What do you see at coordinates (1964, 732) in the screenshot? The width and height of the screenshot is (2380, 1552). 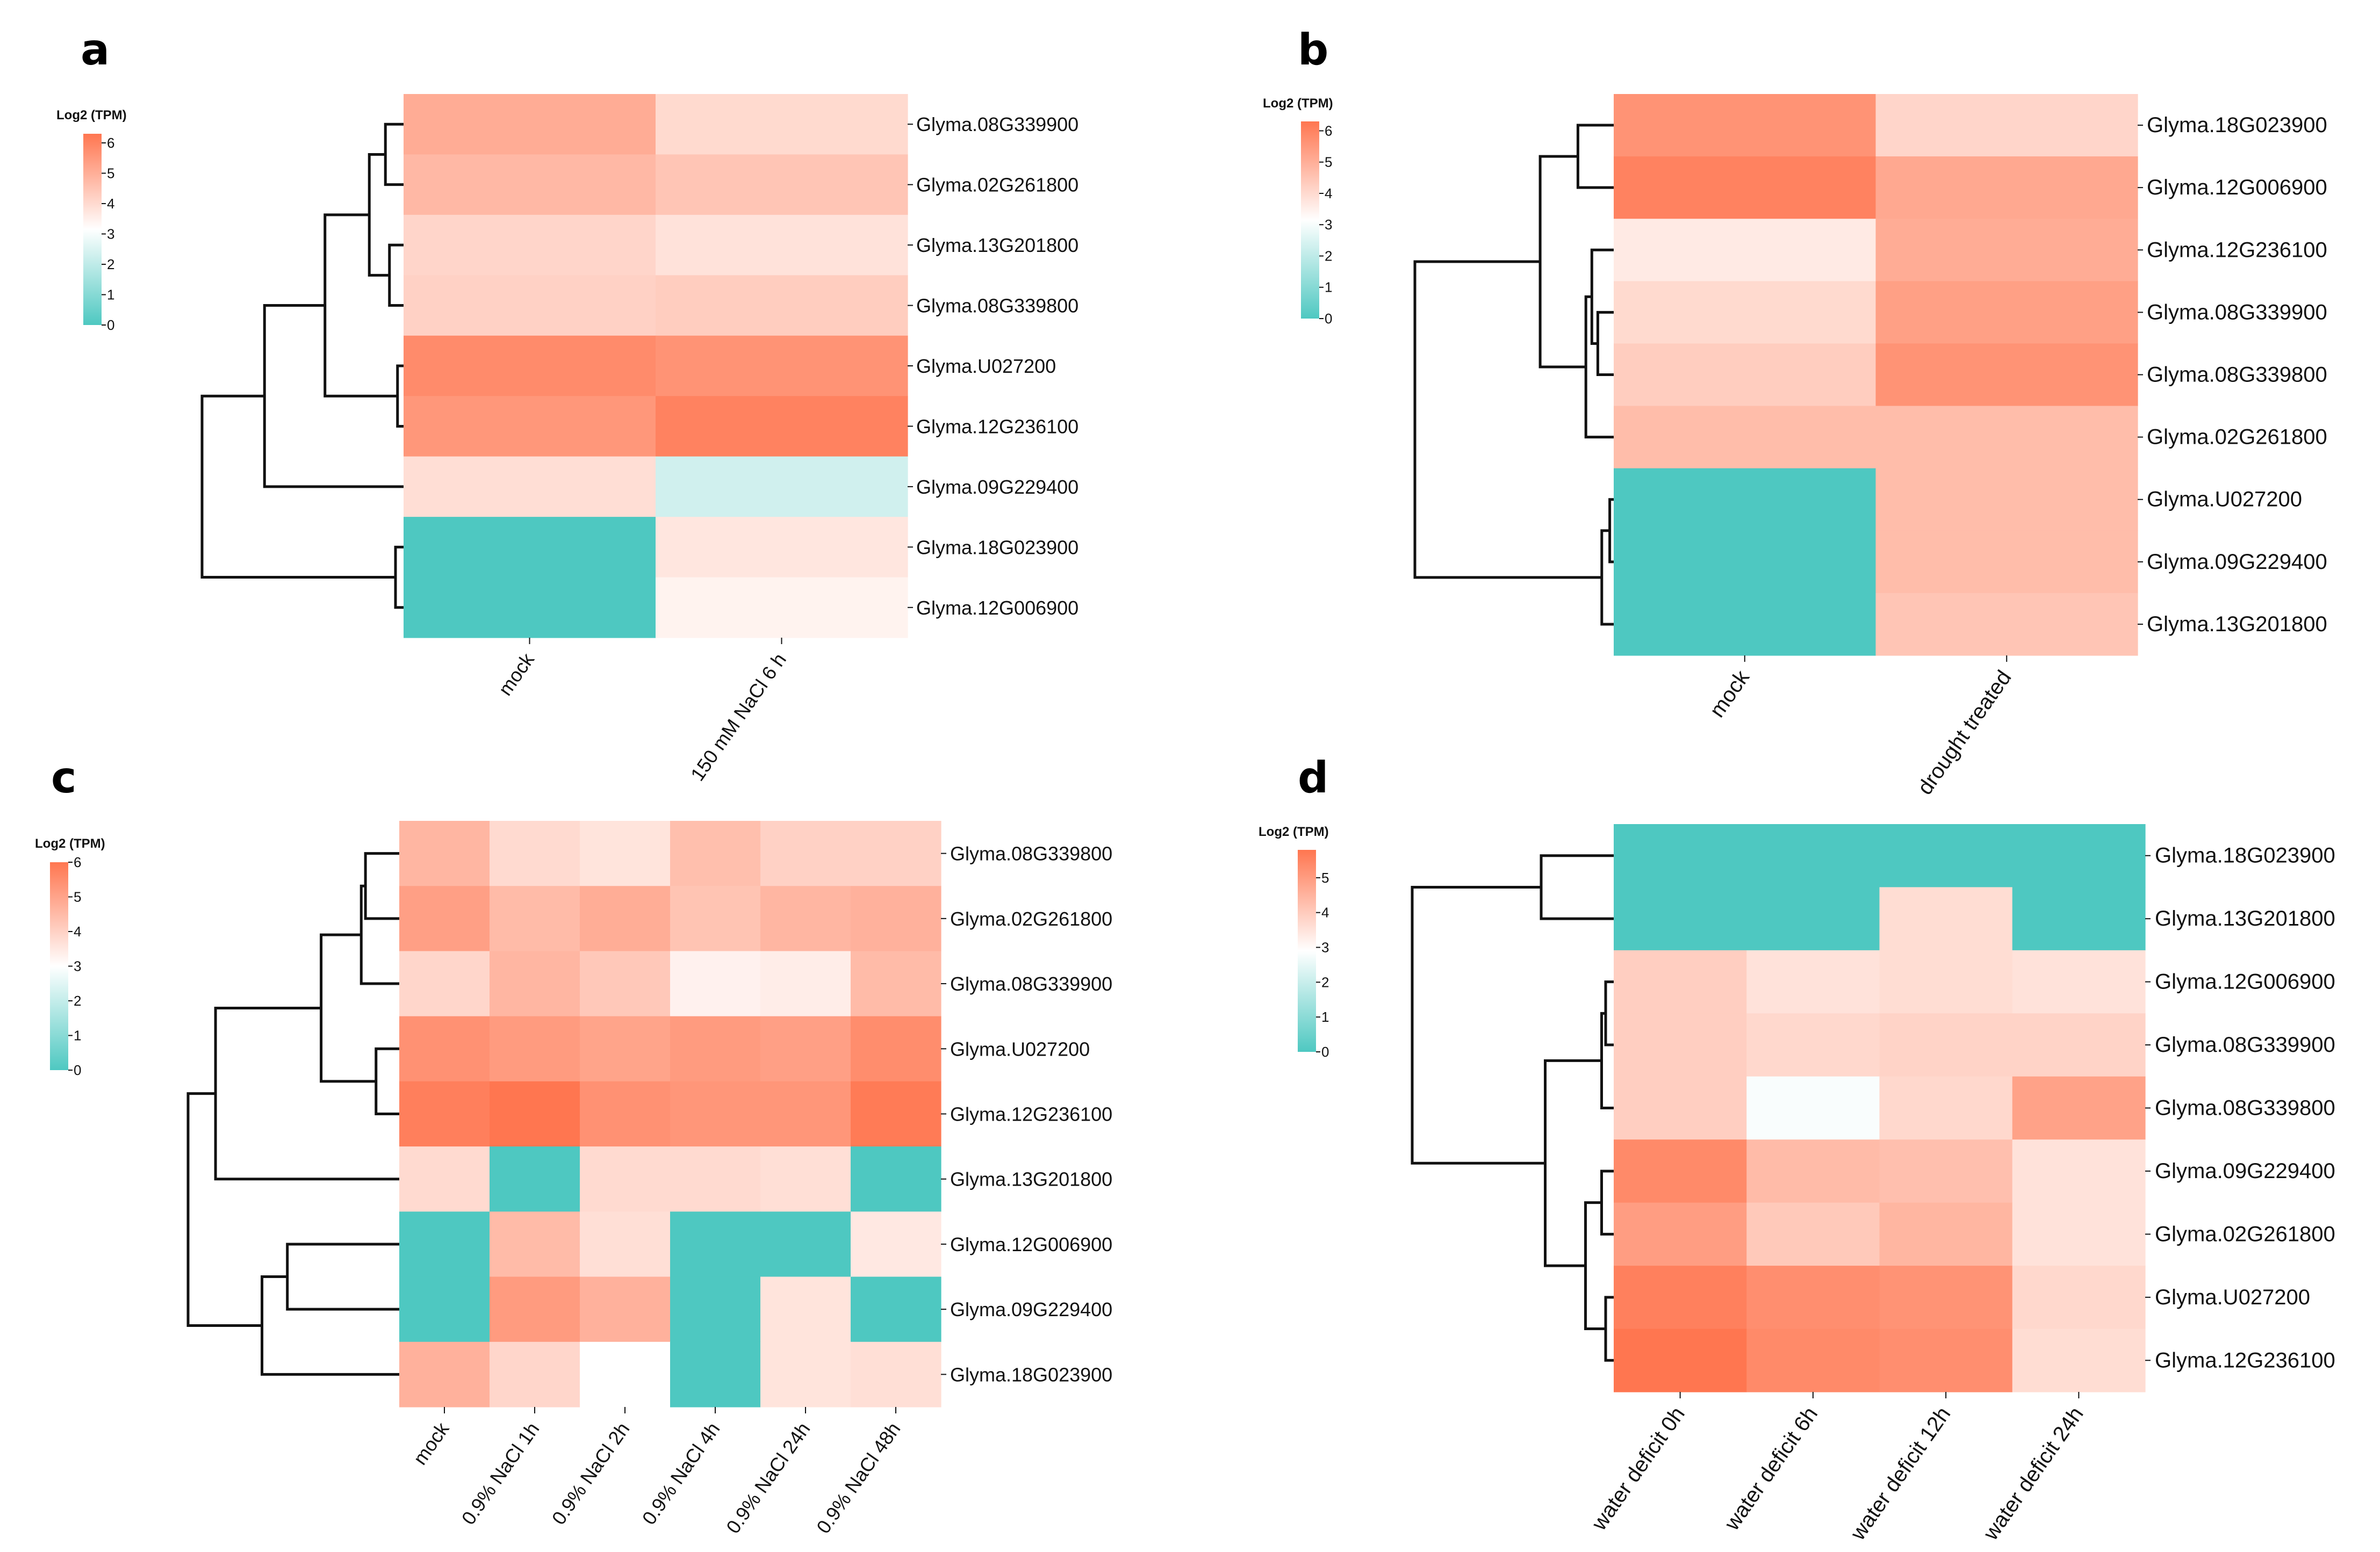 I see `column-label: drought treated` at bounding box center [1964, 732].